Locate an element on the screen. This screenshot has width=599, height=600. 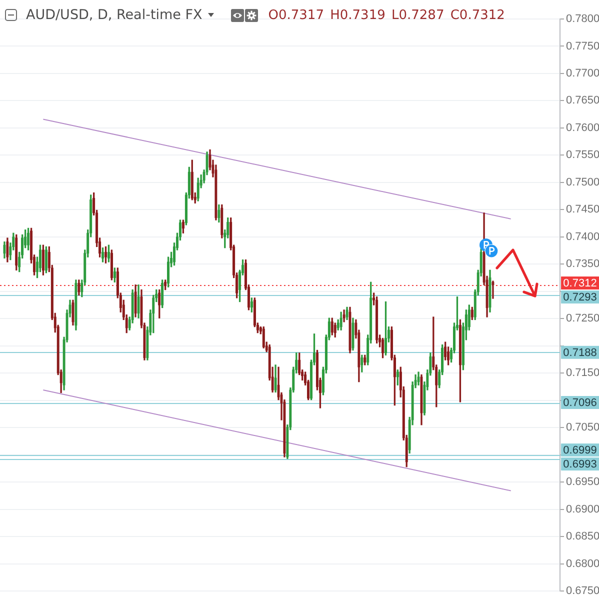
y-tick-label: 0.6850 is located at coordinates (582, 536).